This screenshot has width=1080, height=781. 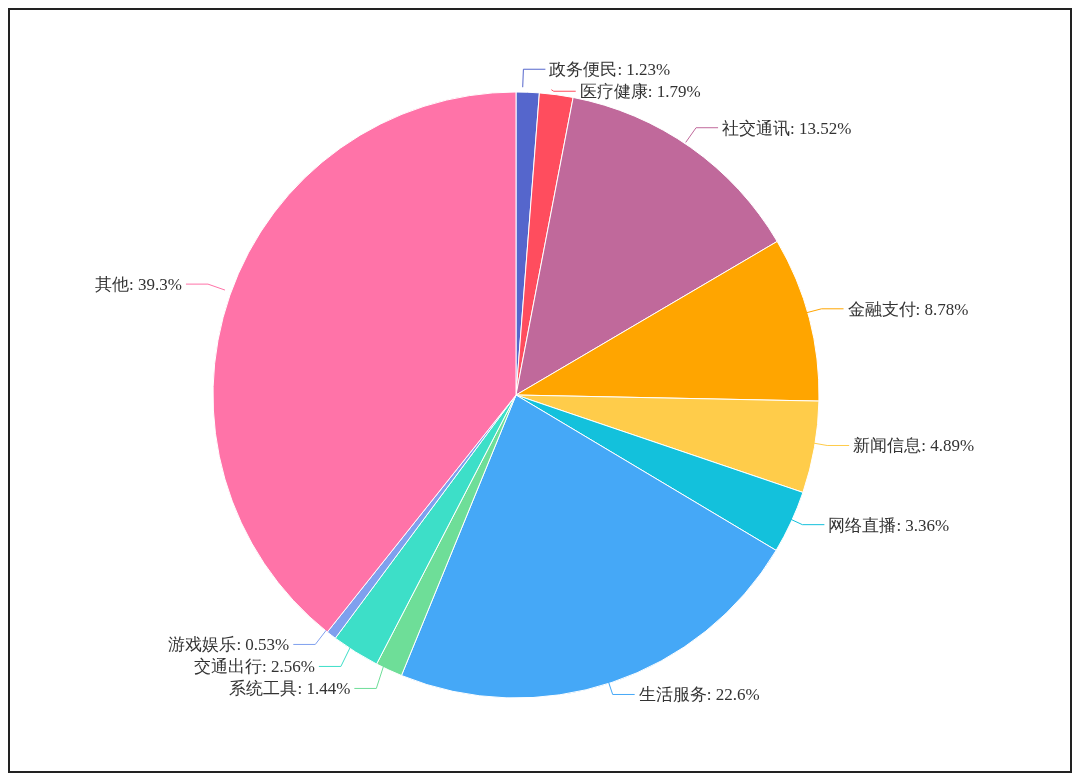 I want to click on slice-label: 游戏娱乐: 0.53%, so click(x=229, y=645).